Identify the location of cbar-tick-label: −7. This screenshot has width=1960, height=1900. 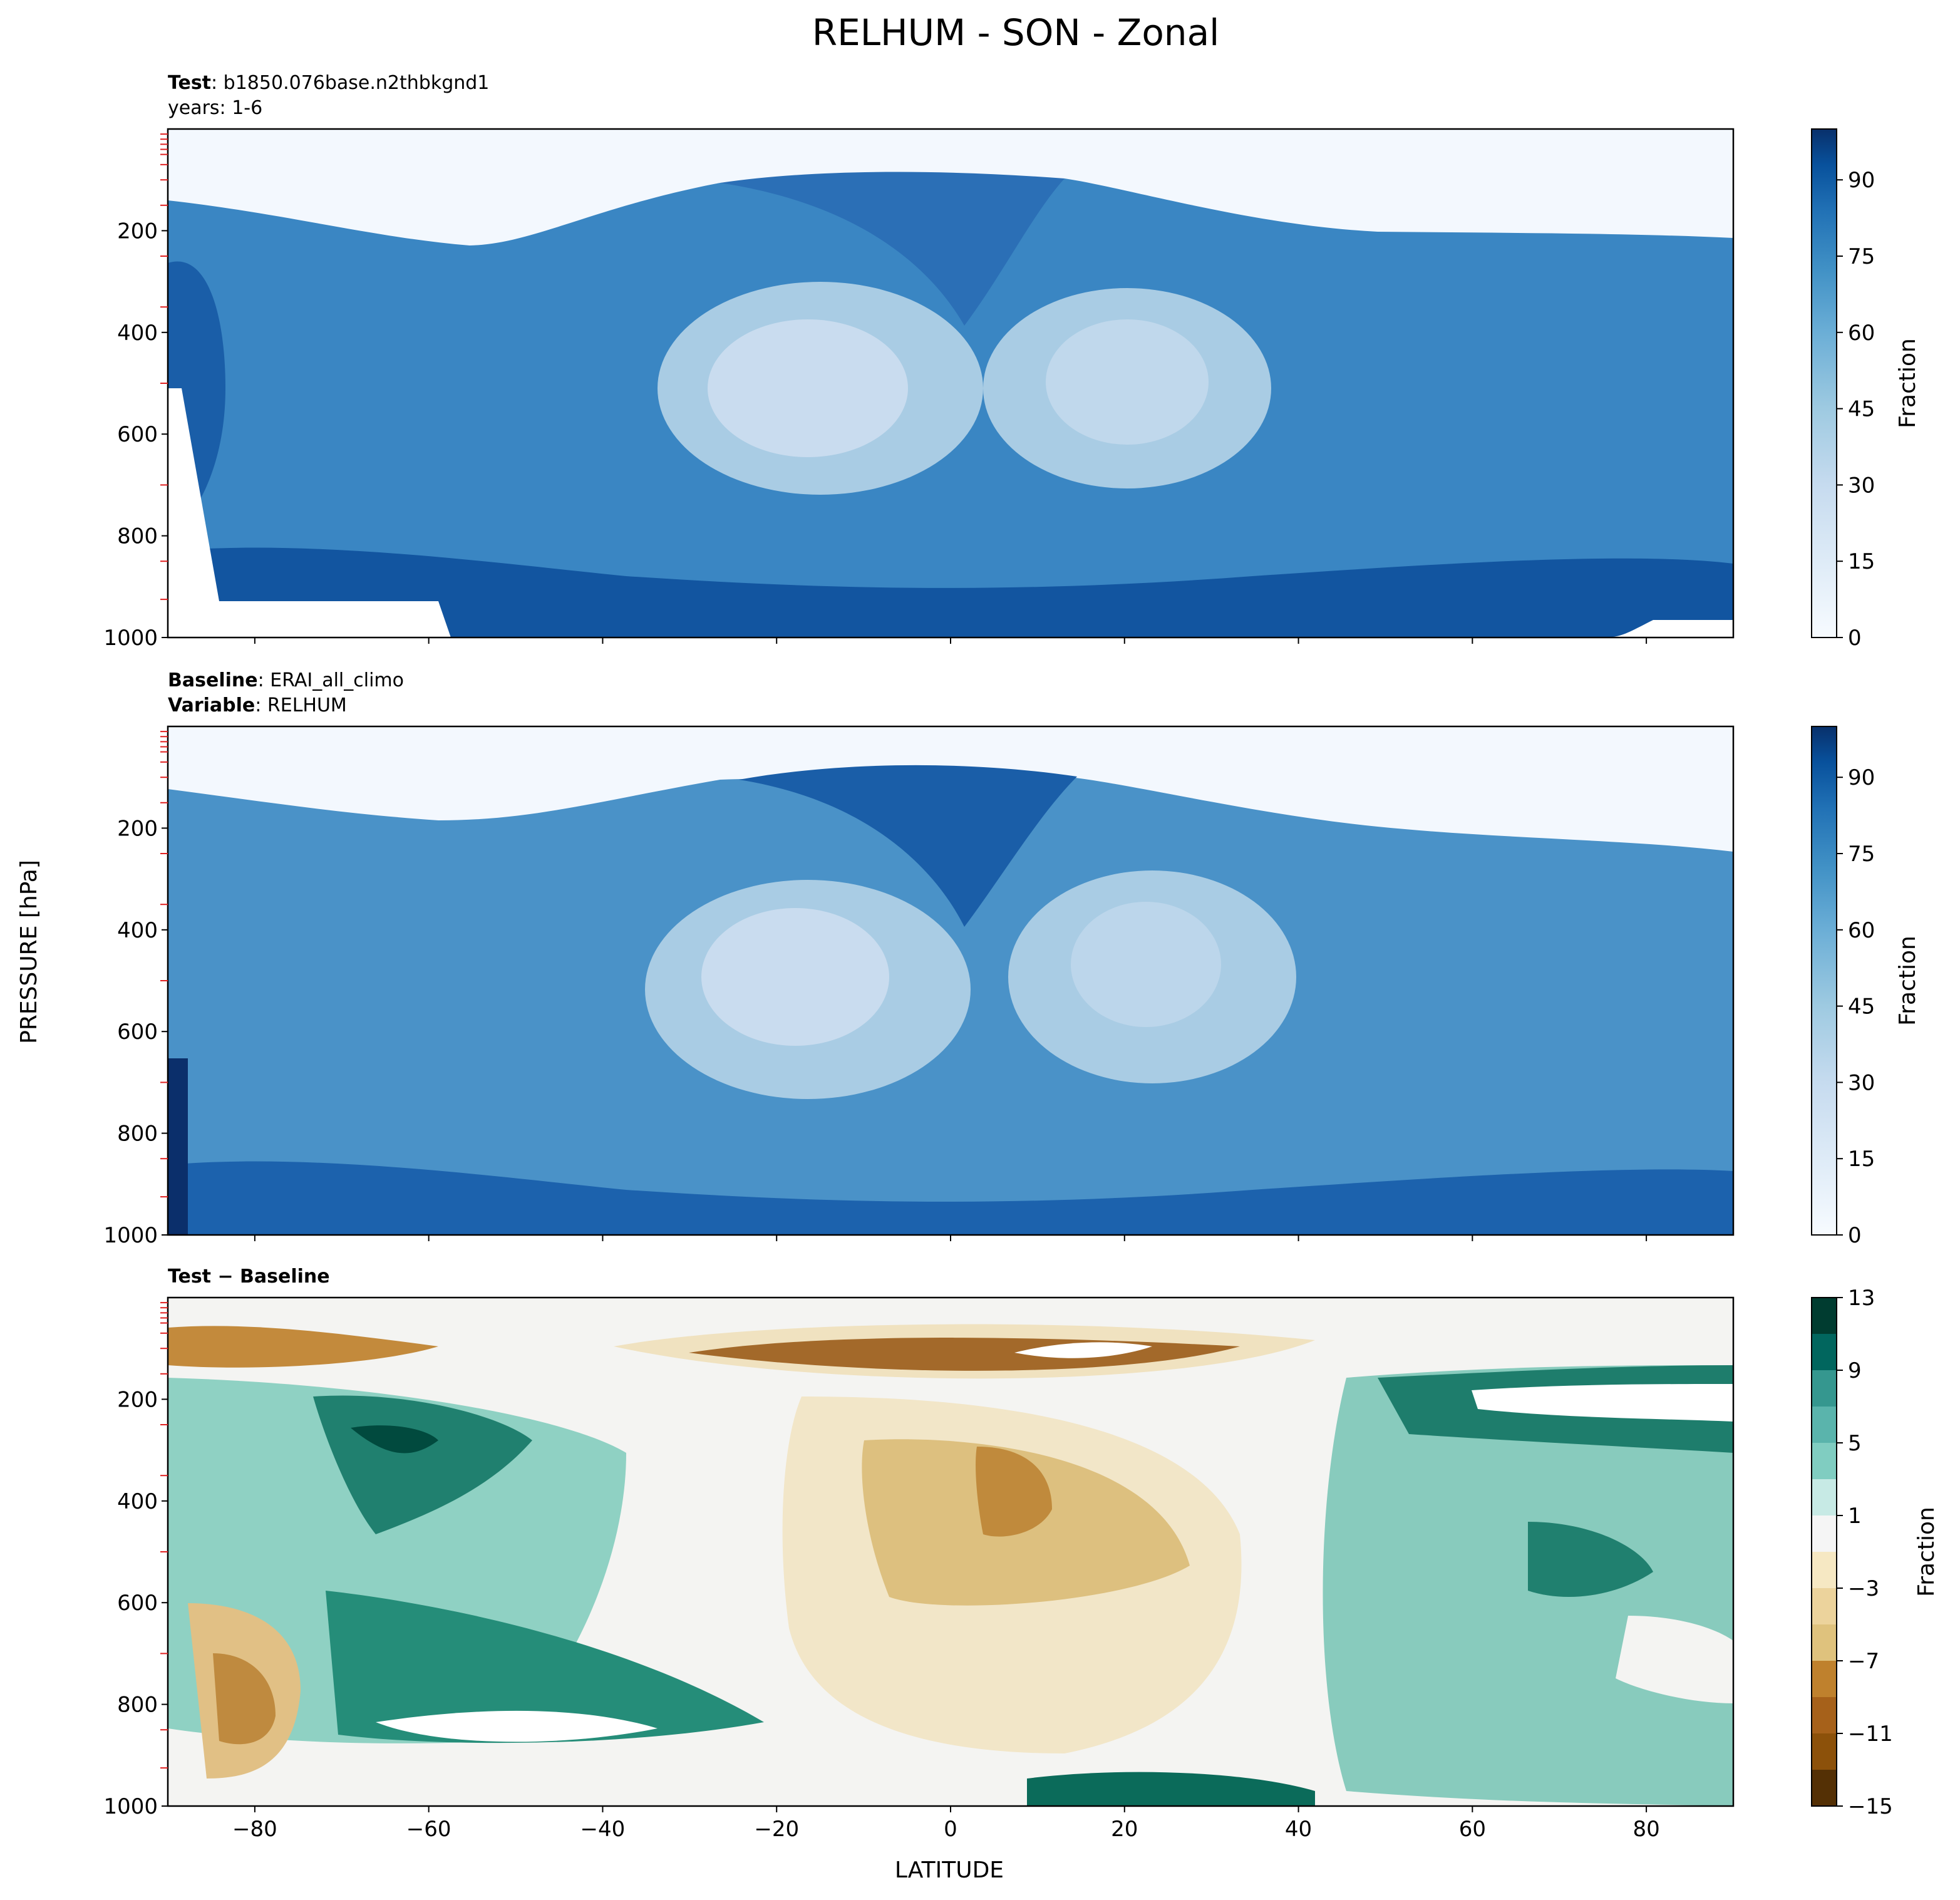
(1863, 1662).